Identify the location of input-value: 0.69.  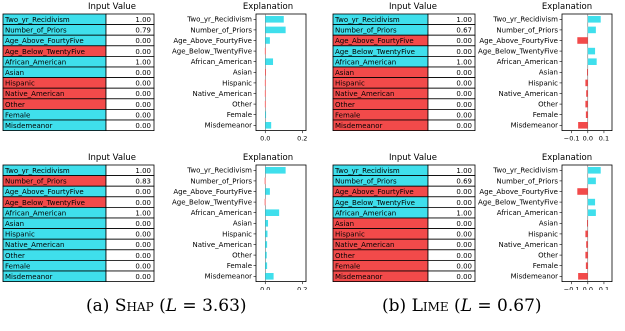
(464, 182).